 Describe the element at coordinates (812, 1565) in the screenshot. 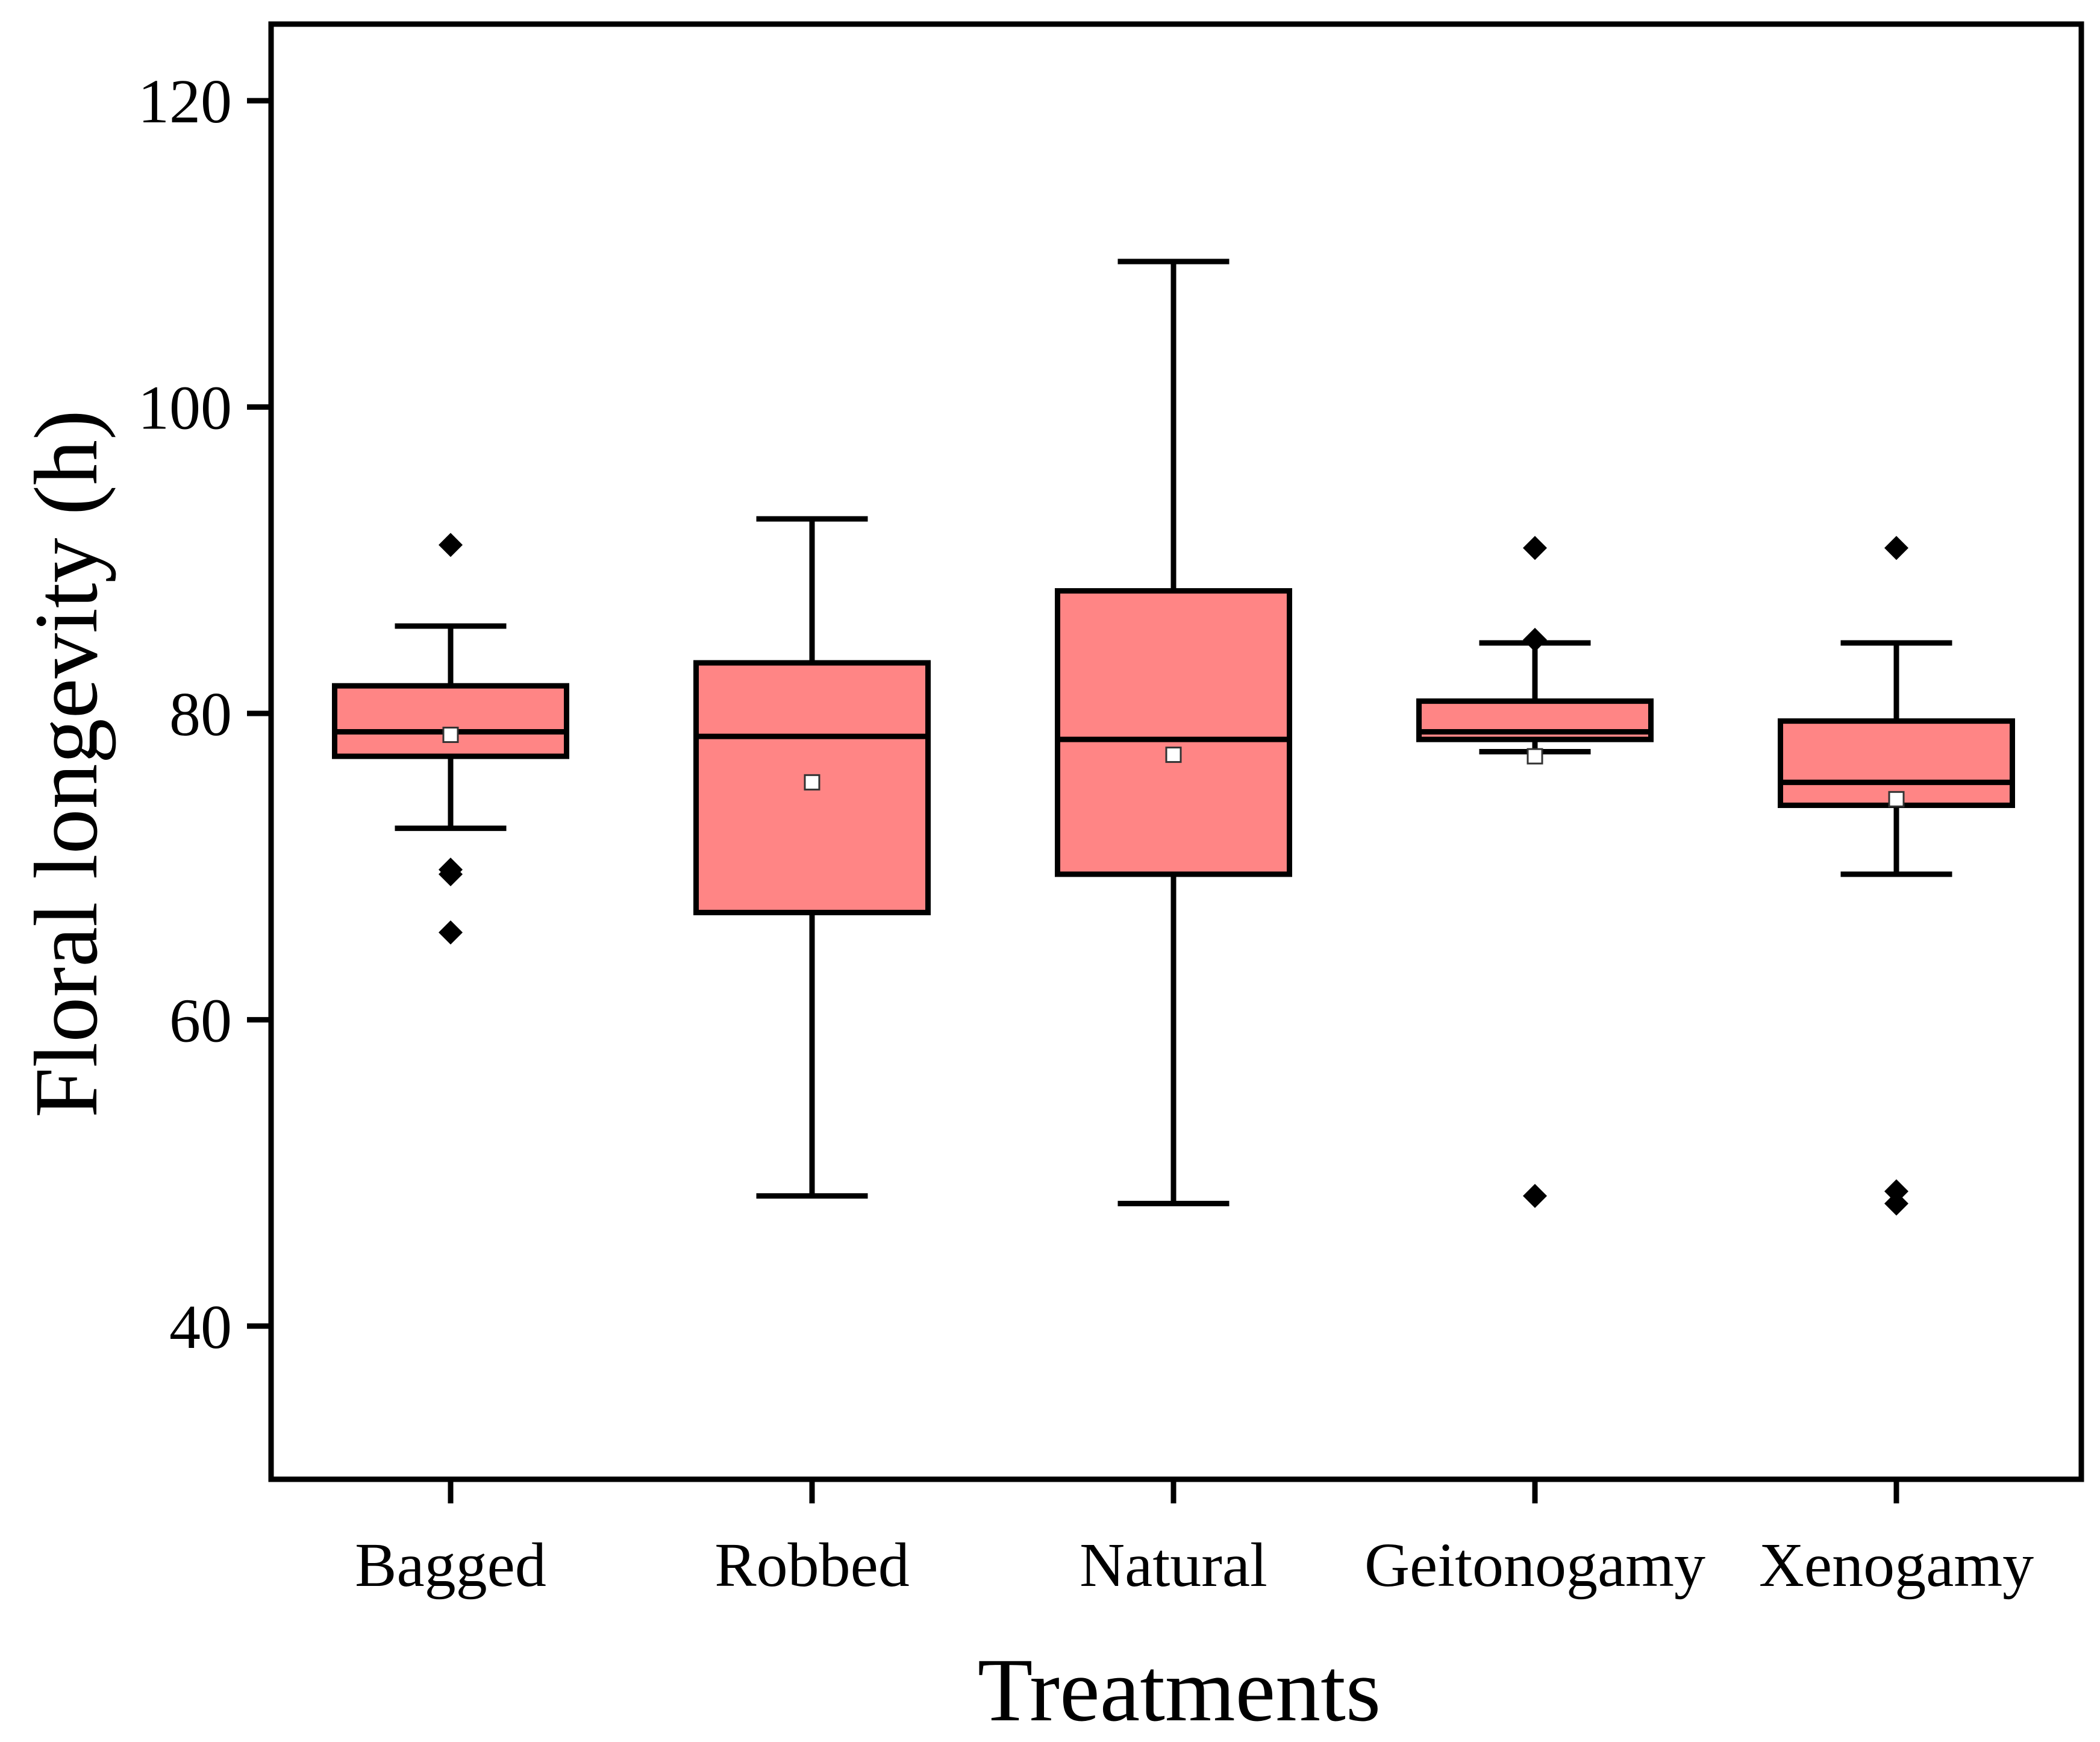

I see `x-tick-label-robbed: Robbed` at that location.